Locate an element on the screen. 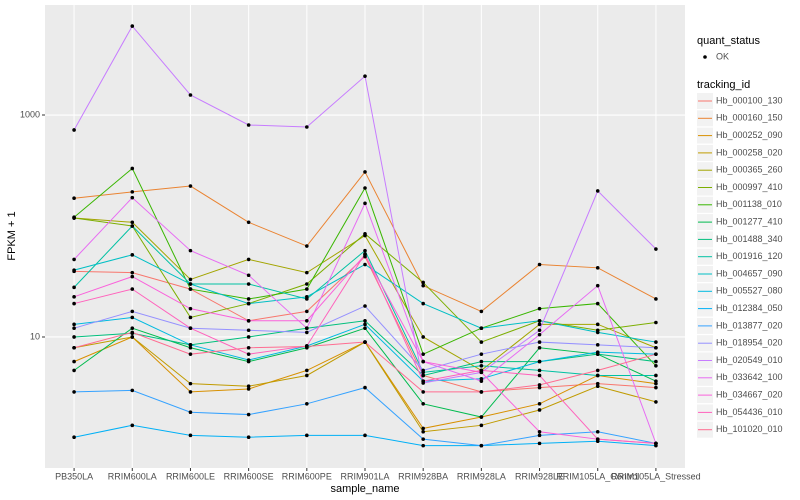 The width and height of the screenshot is (800, 500). x-tick-label: RRIM928LE is located at coordinates (539, 476).